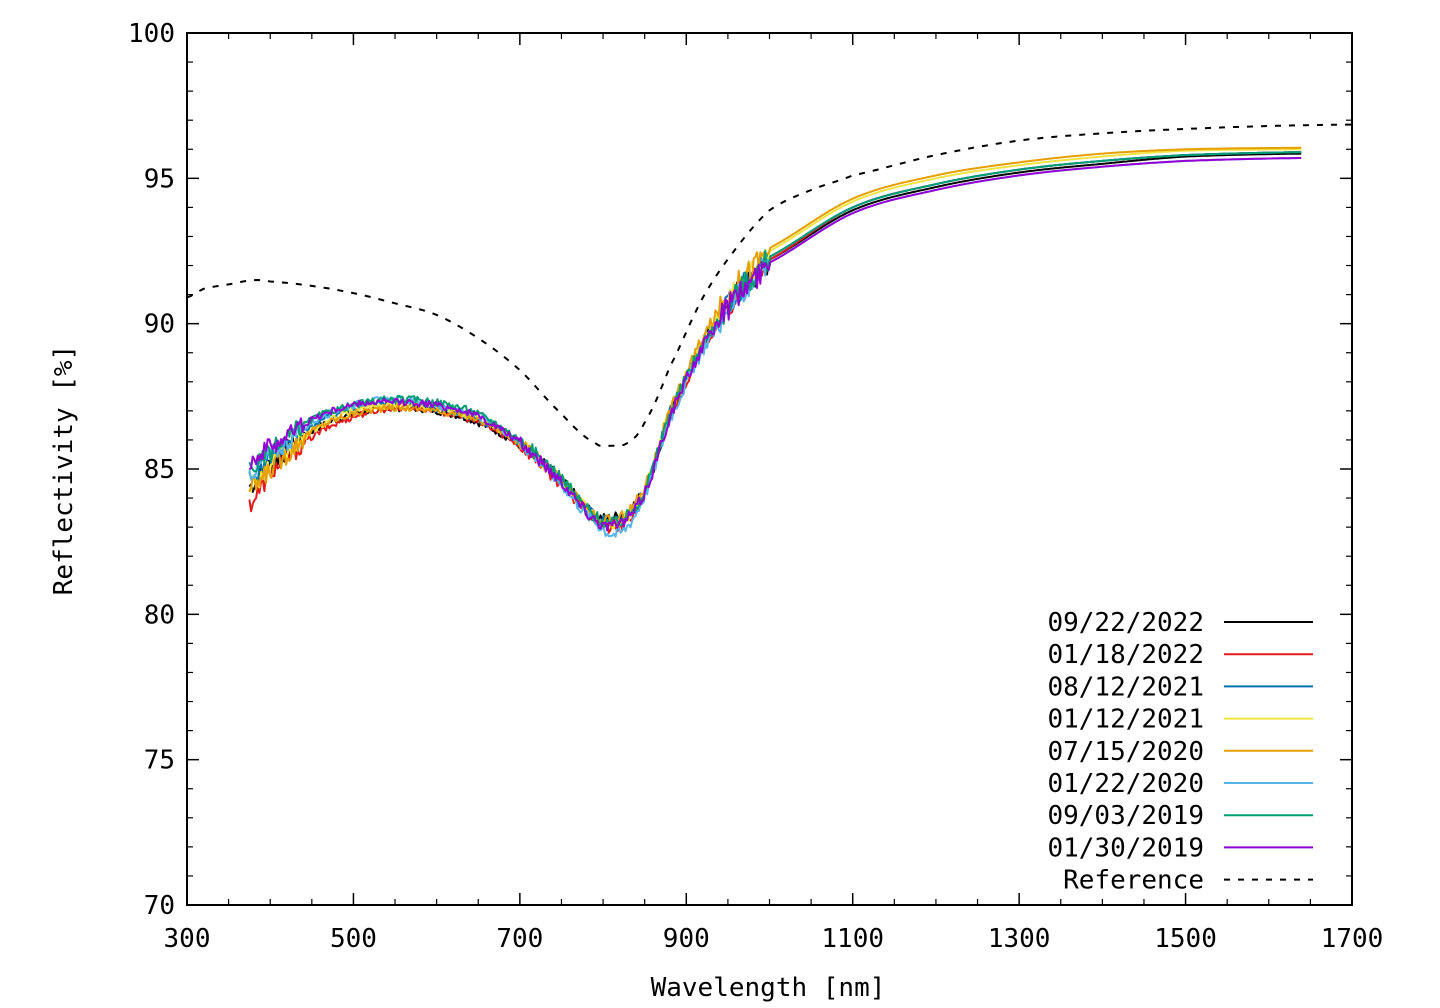  I want to click on x-tick-label: 1300, so click(1019, 939).